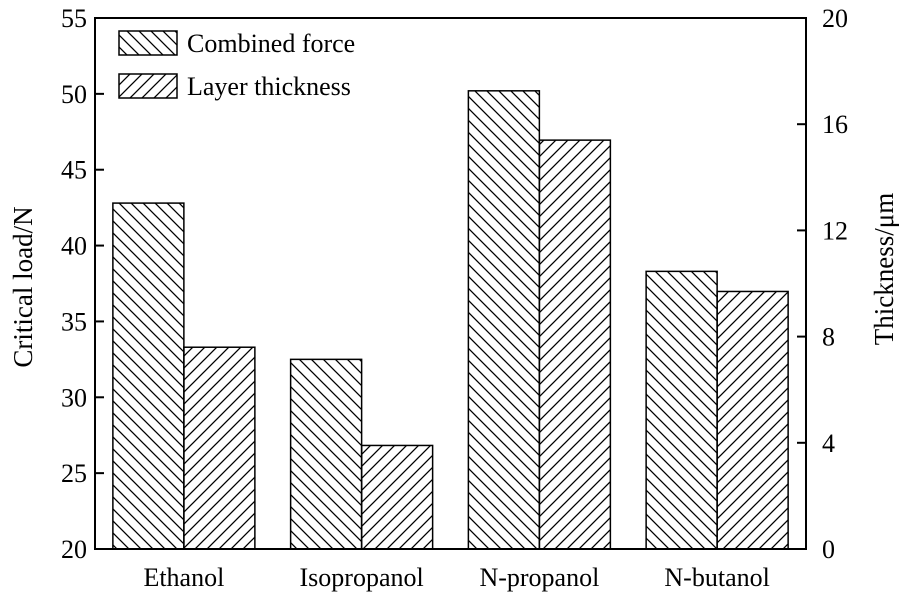 Image resolution: width=903 pixels, height=599 pixels. What do you see at coordinates (828, 337) in the screenshot?
I see `right-tick-label: 8` at bounding box center [828, 337].